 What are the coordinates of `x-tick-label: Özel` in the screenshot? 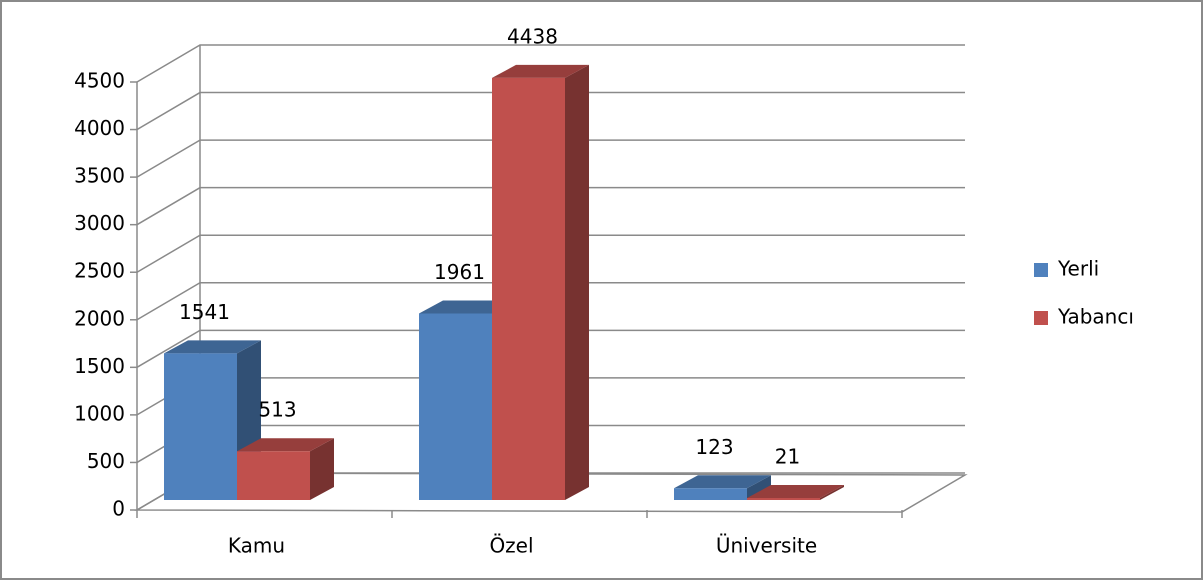 It's located at (511, 546).